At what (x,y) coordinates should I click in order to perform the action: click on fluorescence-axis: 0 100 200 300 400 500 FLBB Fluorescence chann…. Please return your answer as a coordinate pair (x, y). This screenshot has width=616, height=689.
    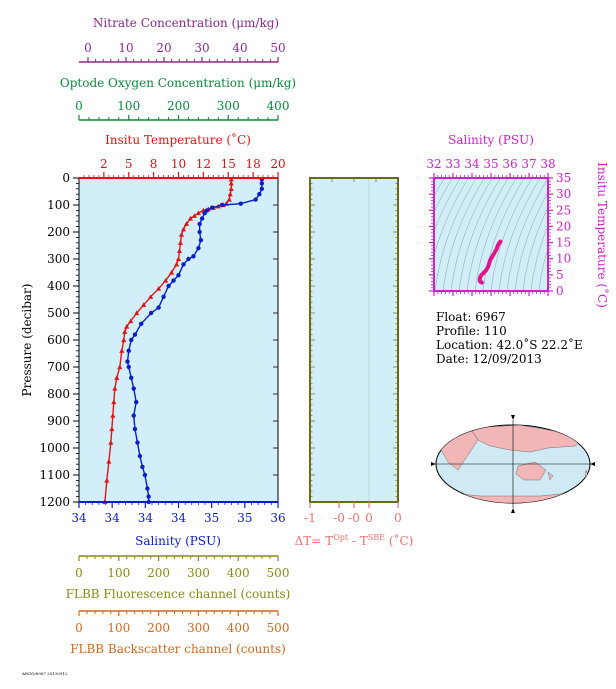
    Looking at the image, I should click on (178, 578).